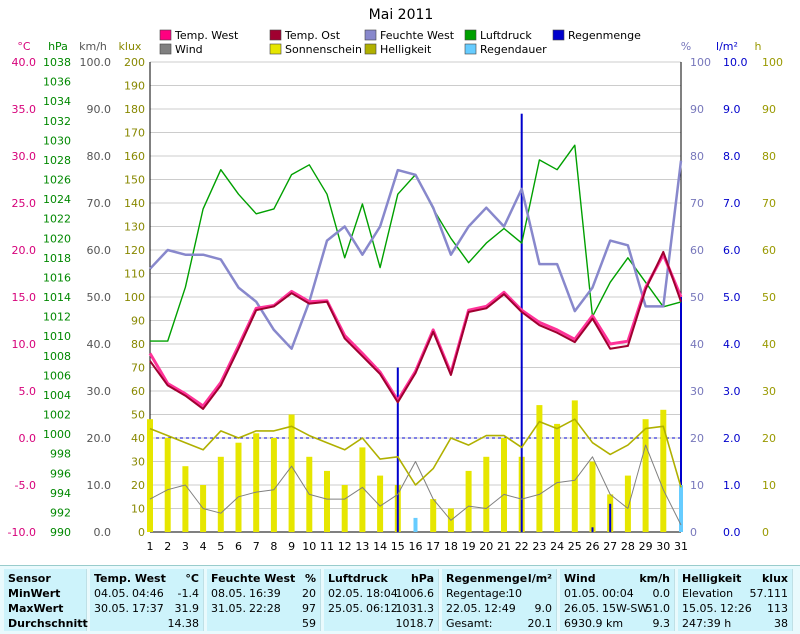 This screenshot has width=800, height=634. I want to click on stats-feuchte-max-time: 22:28, so click(265, 608).